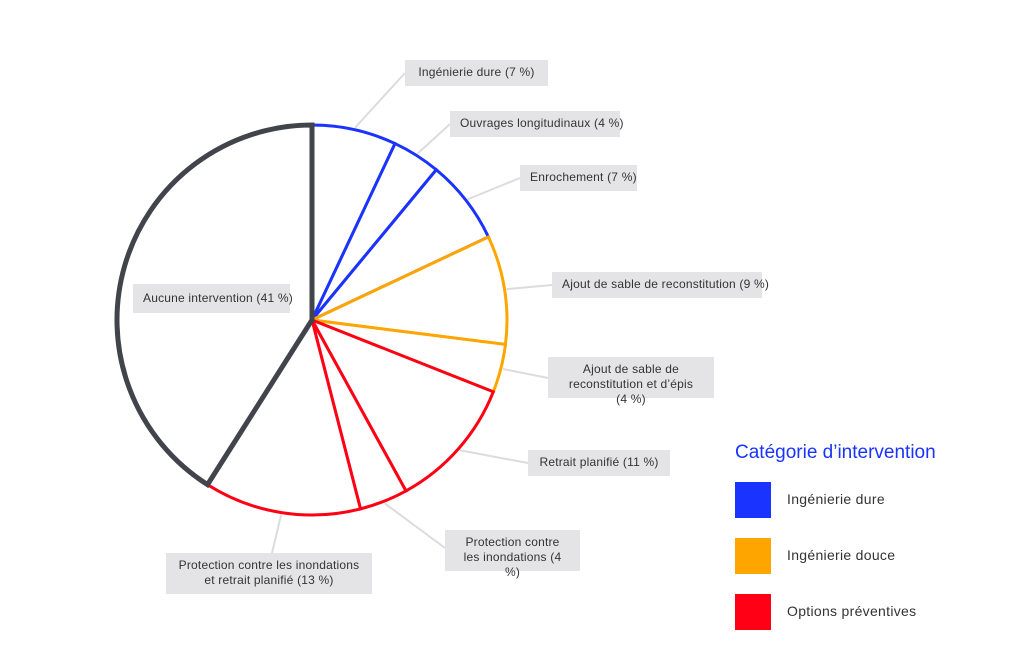 The image size is (1024, 672). I want to click on legend-label-hard: Ingénierie dure, so click(836, 499).